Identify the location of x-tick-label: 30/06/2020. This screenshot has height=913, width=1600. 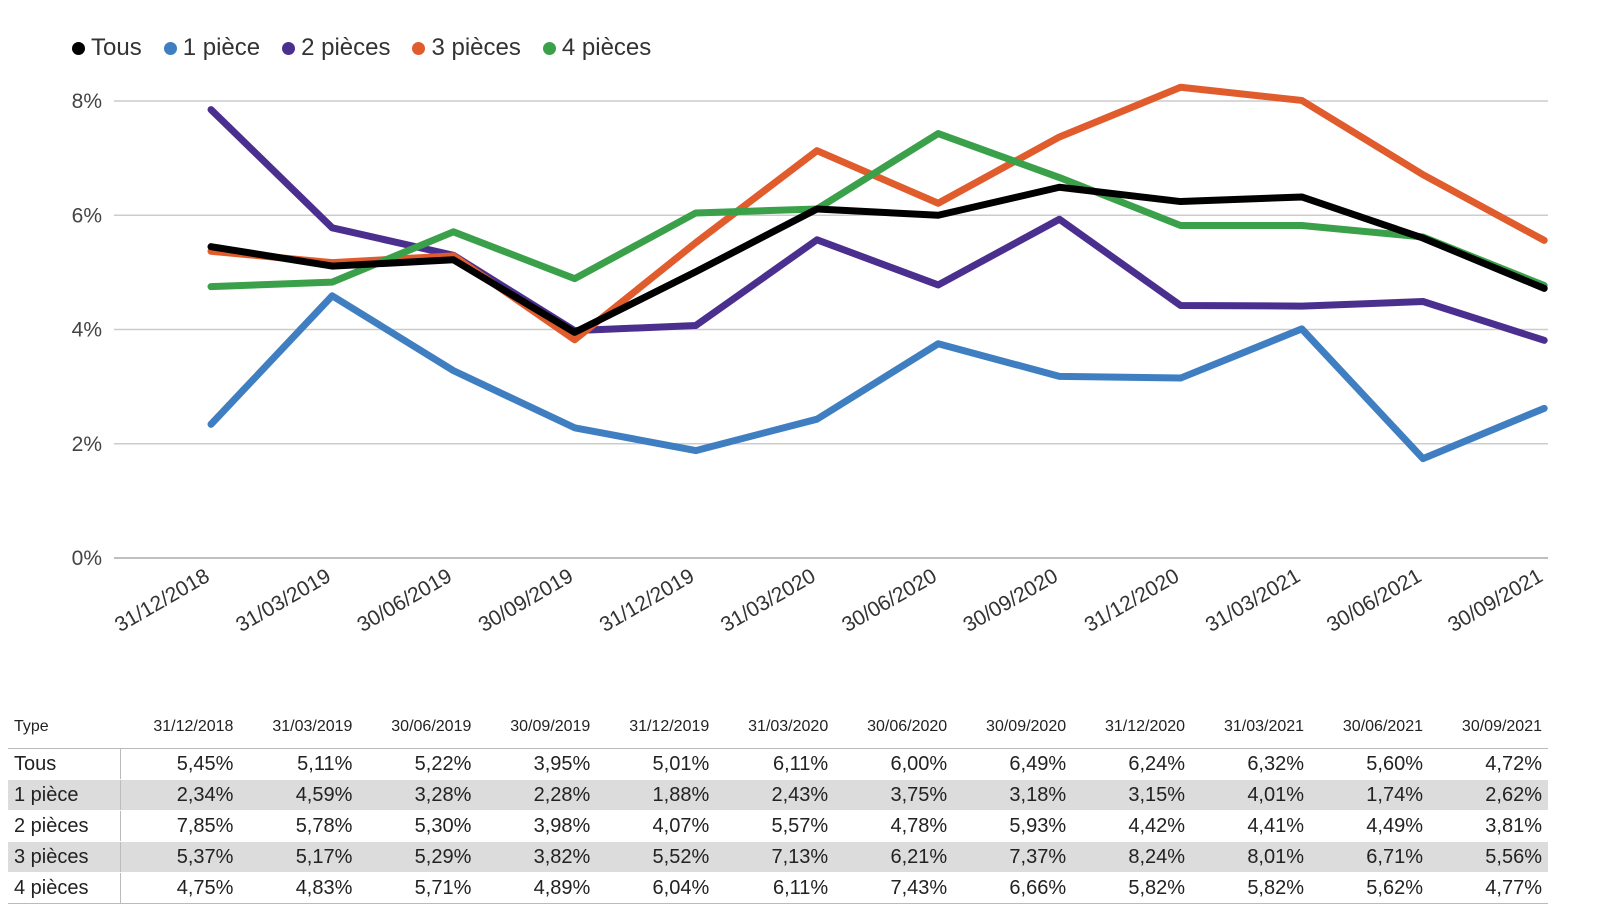
(889, 600).